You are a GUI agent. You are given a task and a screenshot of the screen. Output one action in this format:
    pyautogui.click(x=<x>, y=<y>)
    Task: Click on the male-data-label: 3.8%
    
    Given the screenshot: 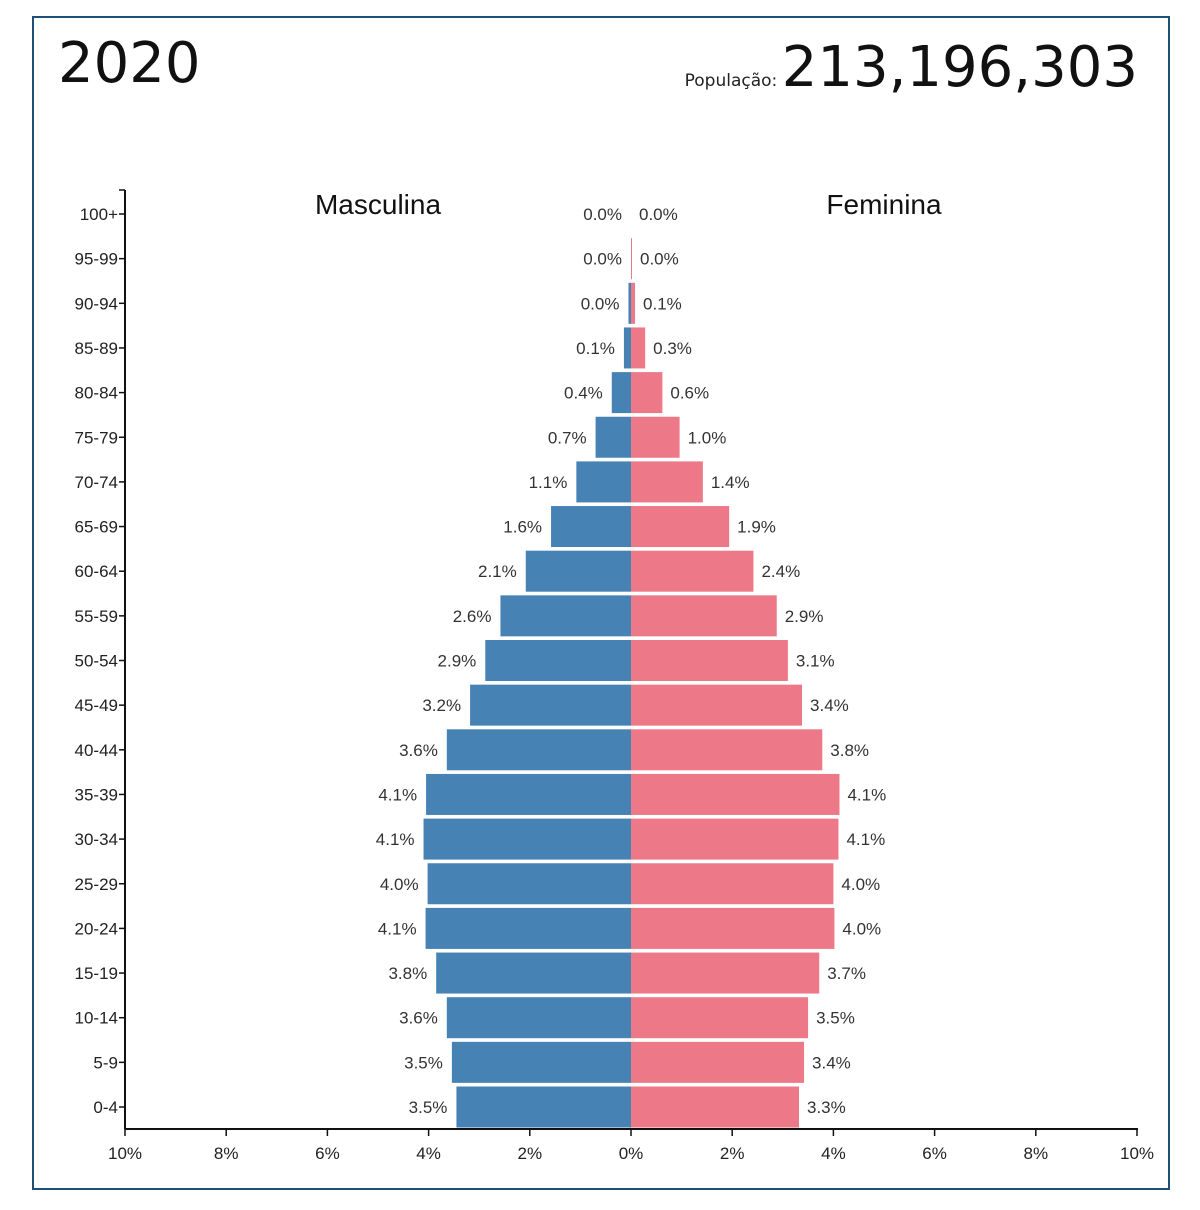 What is the action you would take?
    pyautogui.click(x=407, y=973)
    